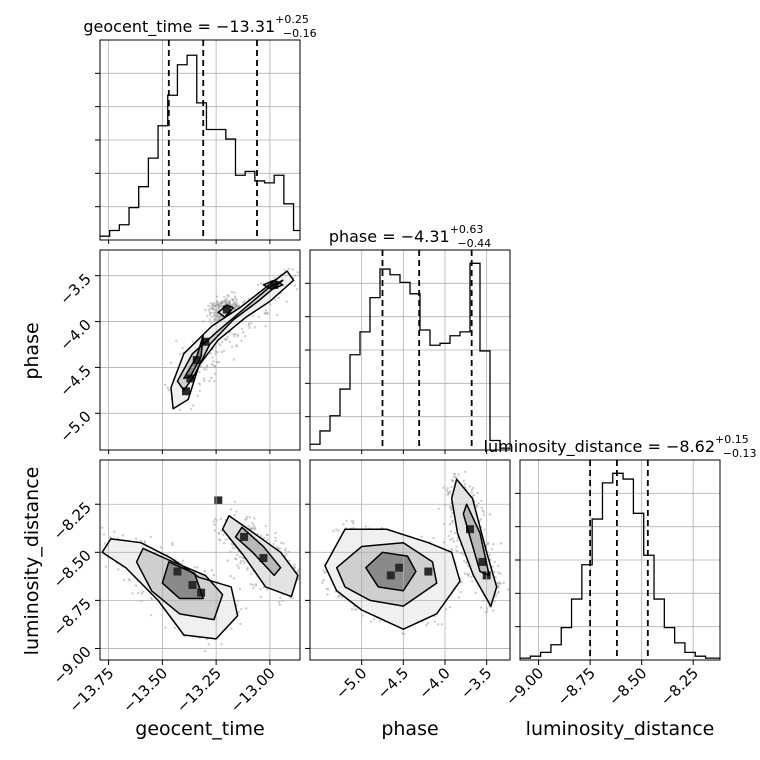 This screenshot has width=760, height=760. I want to click on x-tick-label: −8.50, so click(627, 686).